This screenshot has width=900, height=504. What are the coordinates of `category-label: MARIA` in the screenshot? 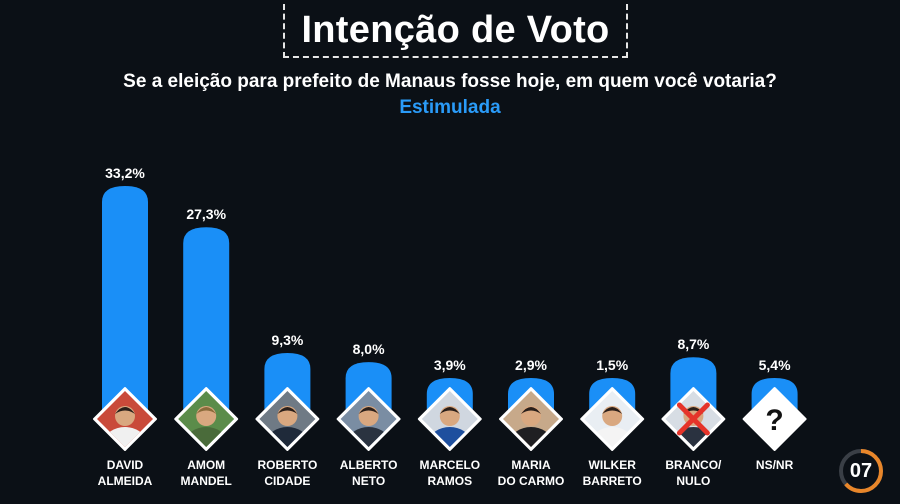 It's located at (531, 465).